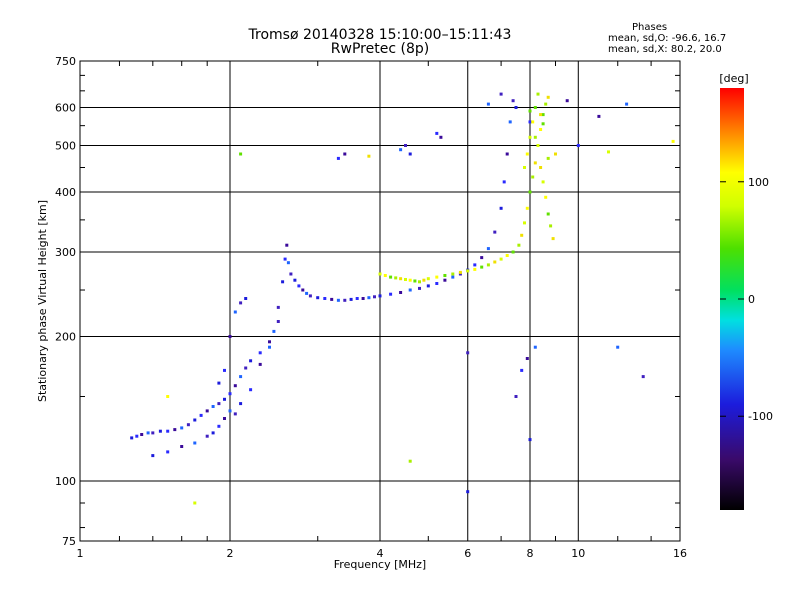  What do you see at coordinates (467, 553) in the screenshot?
I see `x-tick-label: 6` at bounding box center [467, 553].